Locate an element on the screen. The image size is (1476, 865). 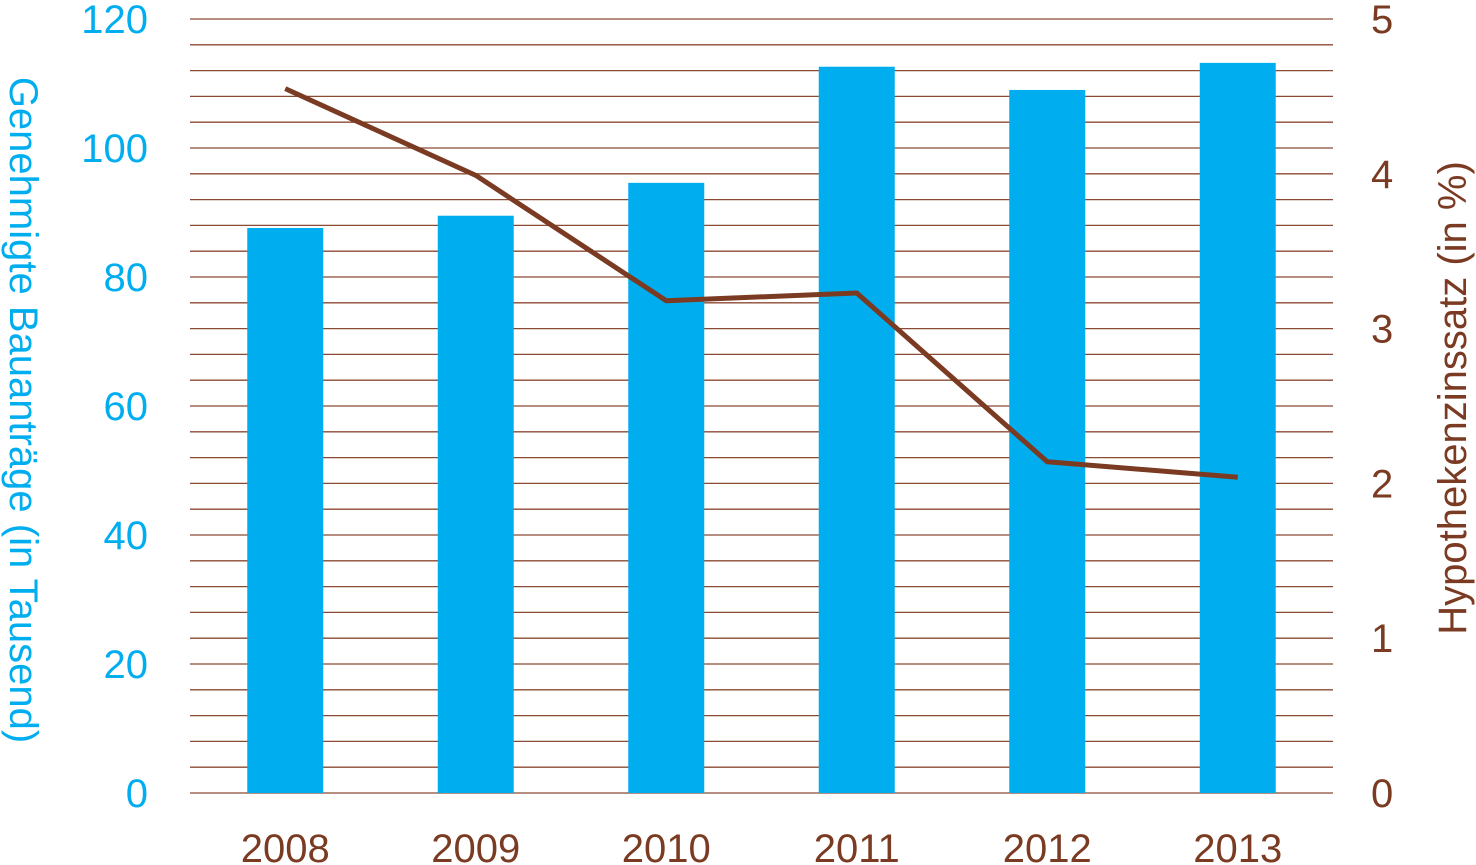
y-tick-label: 60 is located at coordinates (126, 407).